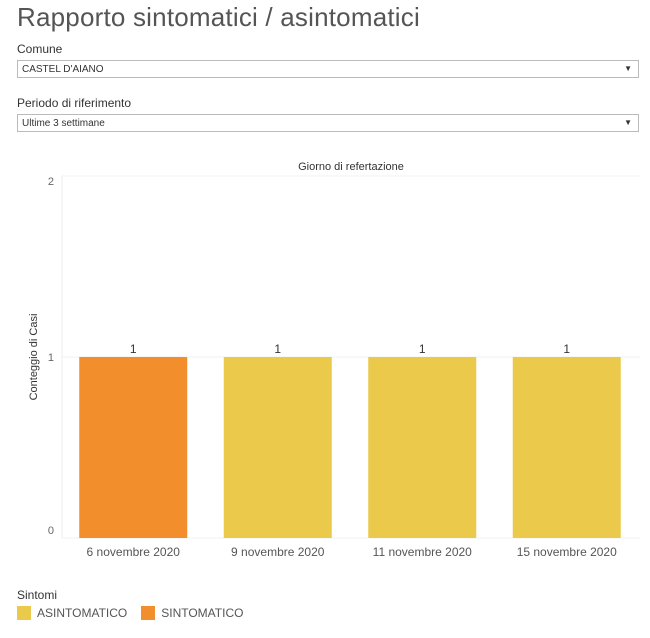 The width and height of the screenshot is (650, 638). Describe the element at coordinates (328, 123) in the screenshot. I see `periodo-dropdown: Ultime 3 settimane ▼` at that location.